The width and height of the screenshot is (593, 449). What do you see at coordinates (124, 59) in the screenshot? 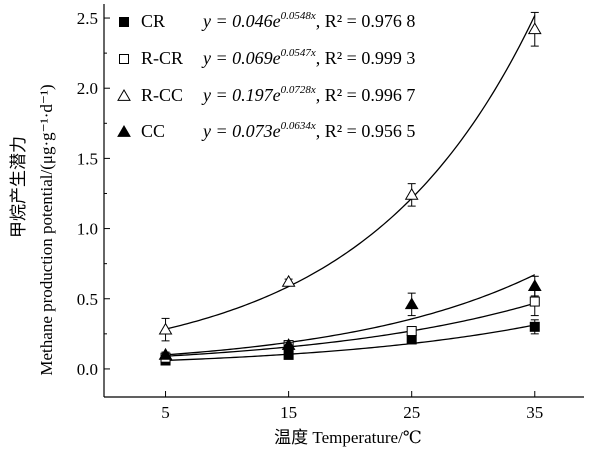
I see `legend-marker-r-cr` at bounding box center [124, 59].